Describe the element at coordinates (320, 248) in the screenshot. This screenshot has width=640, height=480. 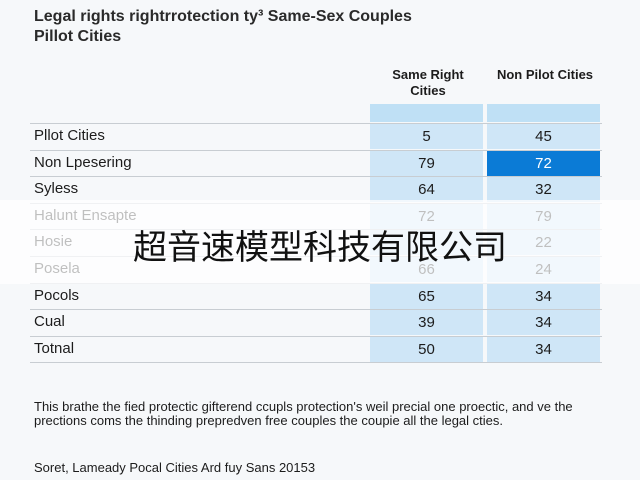
I see `watermark: 超音速模型科技有限公司` at that location.